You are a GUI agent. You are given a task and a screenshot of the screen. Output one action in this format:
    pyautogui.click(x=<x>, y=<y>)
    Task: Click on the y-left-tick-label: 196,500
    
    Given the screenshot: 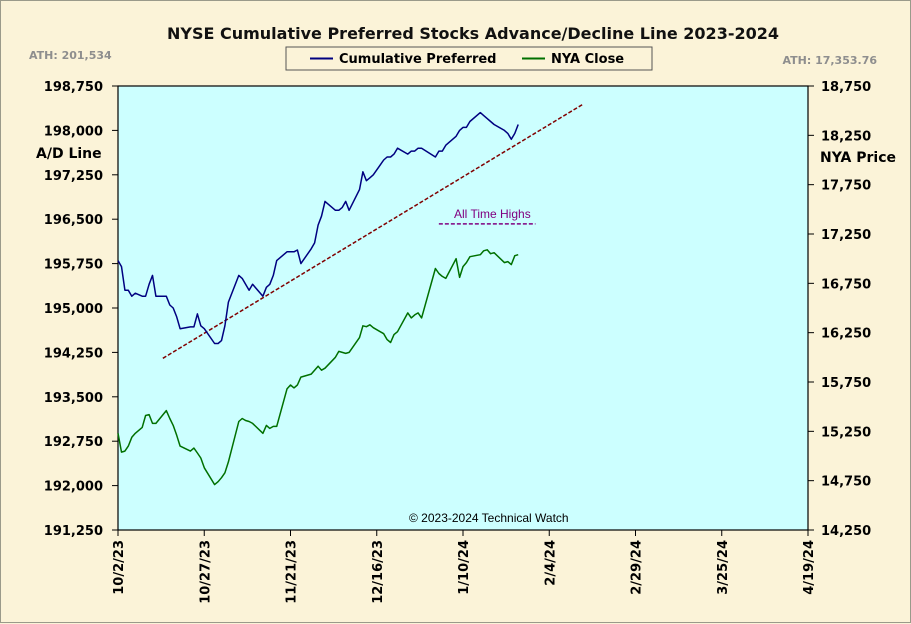 What is the action you would take?
    pyautogui.click(x=73, y=220)
    